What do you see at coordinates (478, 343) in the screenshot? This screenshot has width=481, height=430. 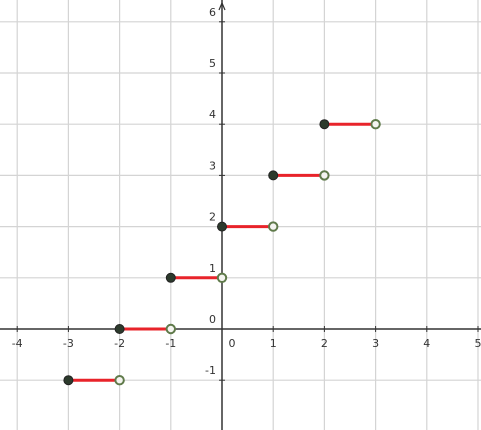 I see `x-tick-label: 5` at bounding box center [478, 343].